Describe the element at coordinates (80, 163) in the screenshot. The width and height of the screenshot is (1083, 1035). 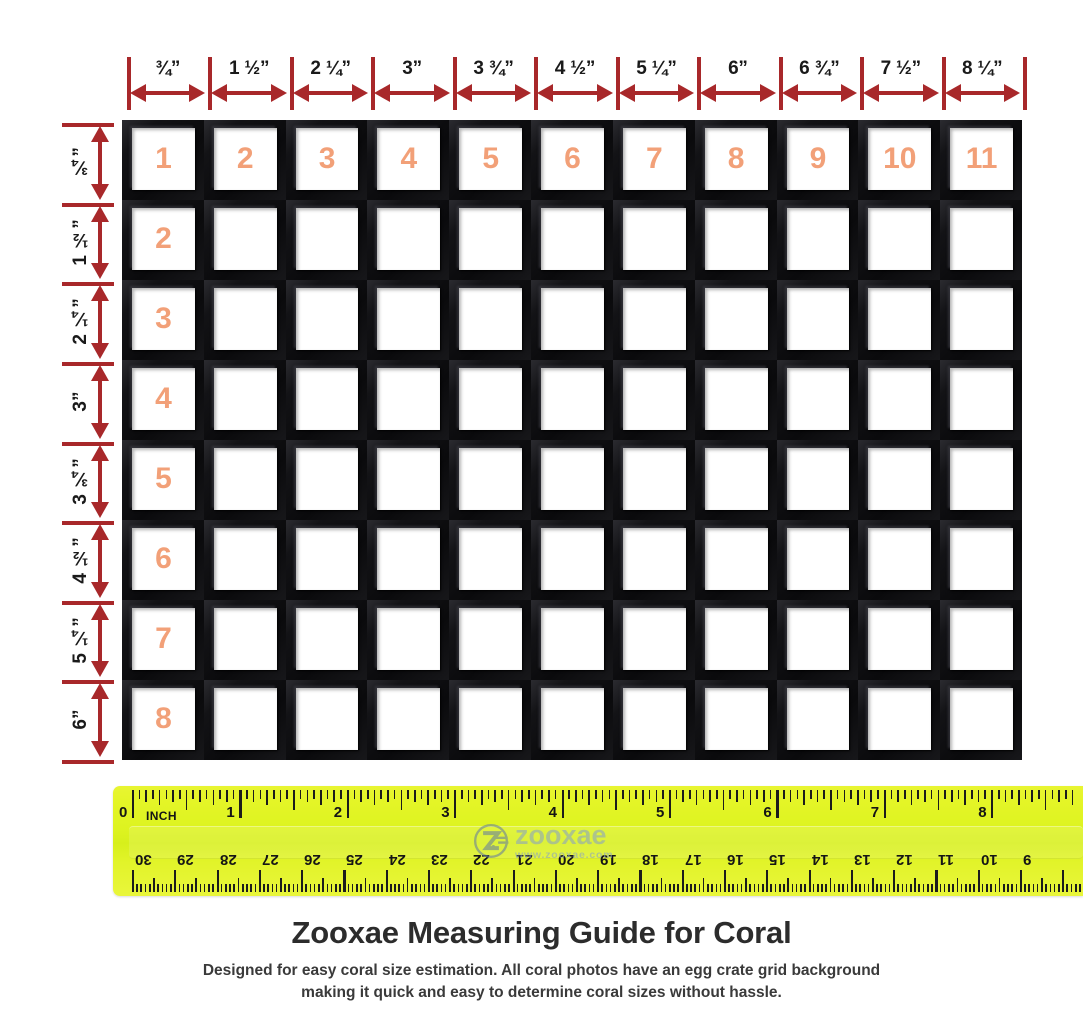
I see `left-scale-label: ¾”` at that location.